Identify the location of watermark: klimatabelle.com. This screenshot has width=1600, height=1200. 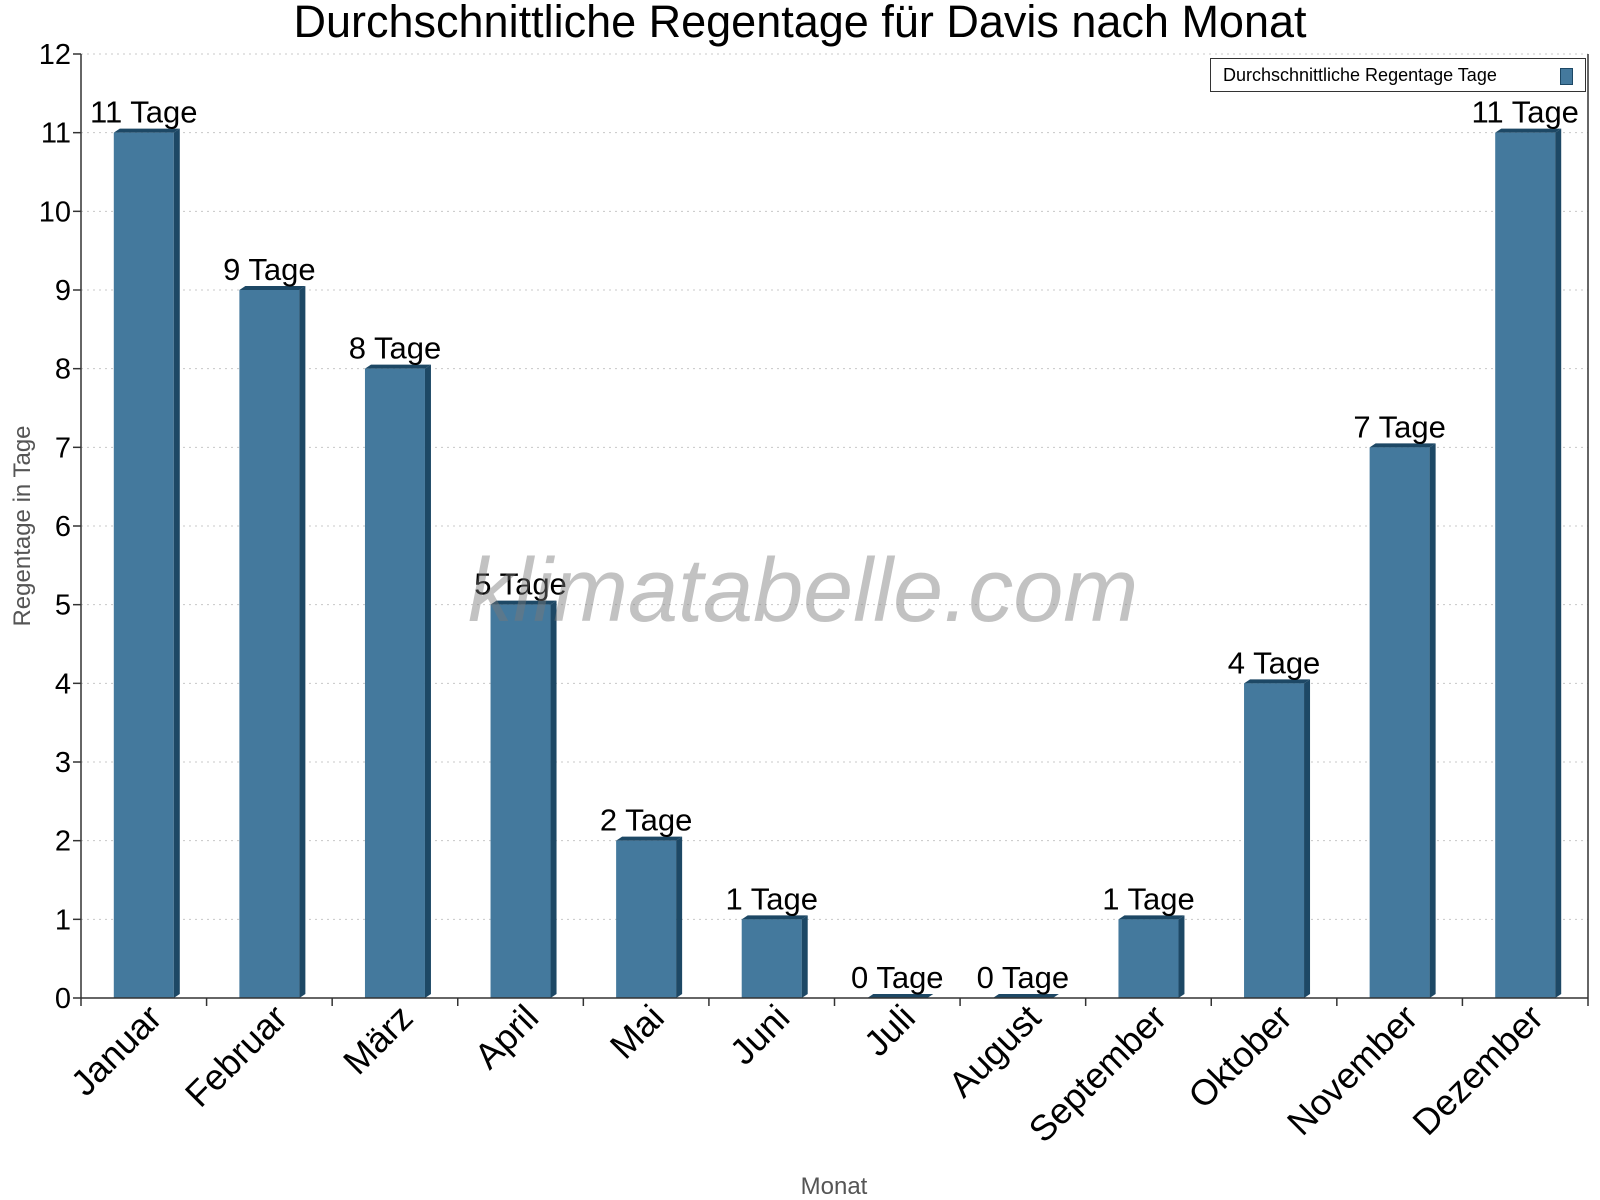
(803, 591).